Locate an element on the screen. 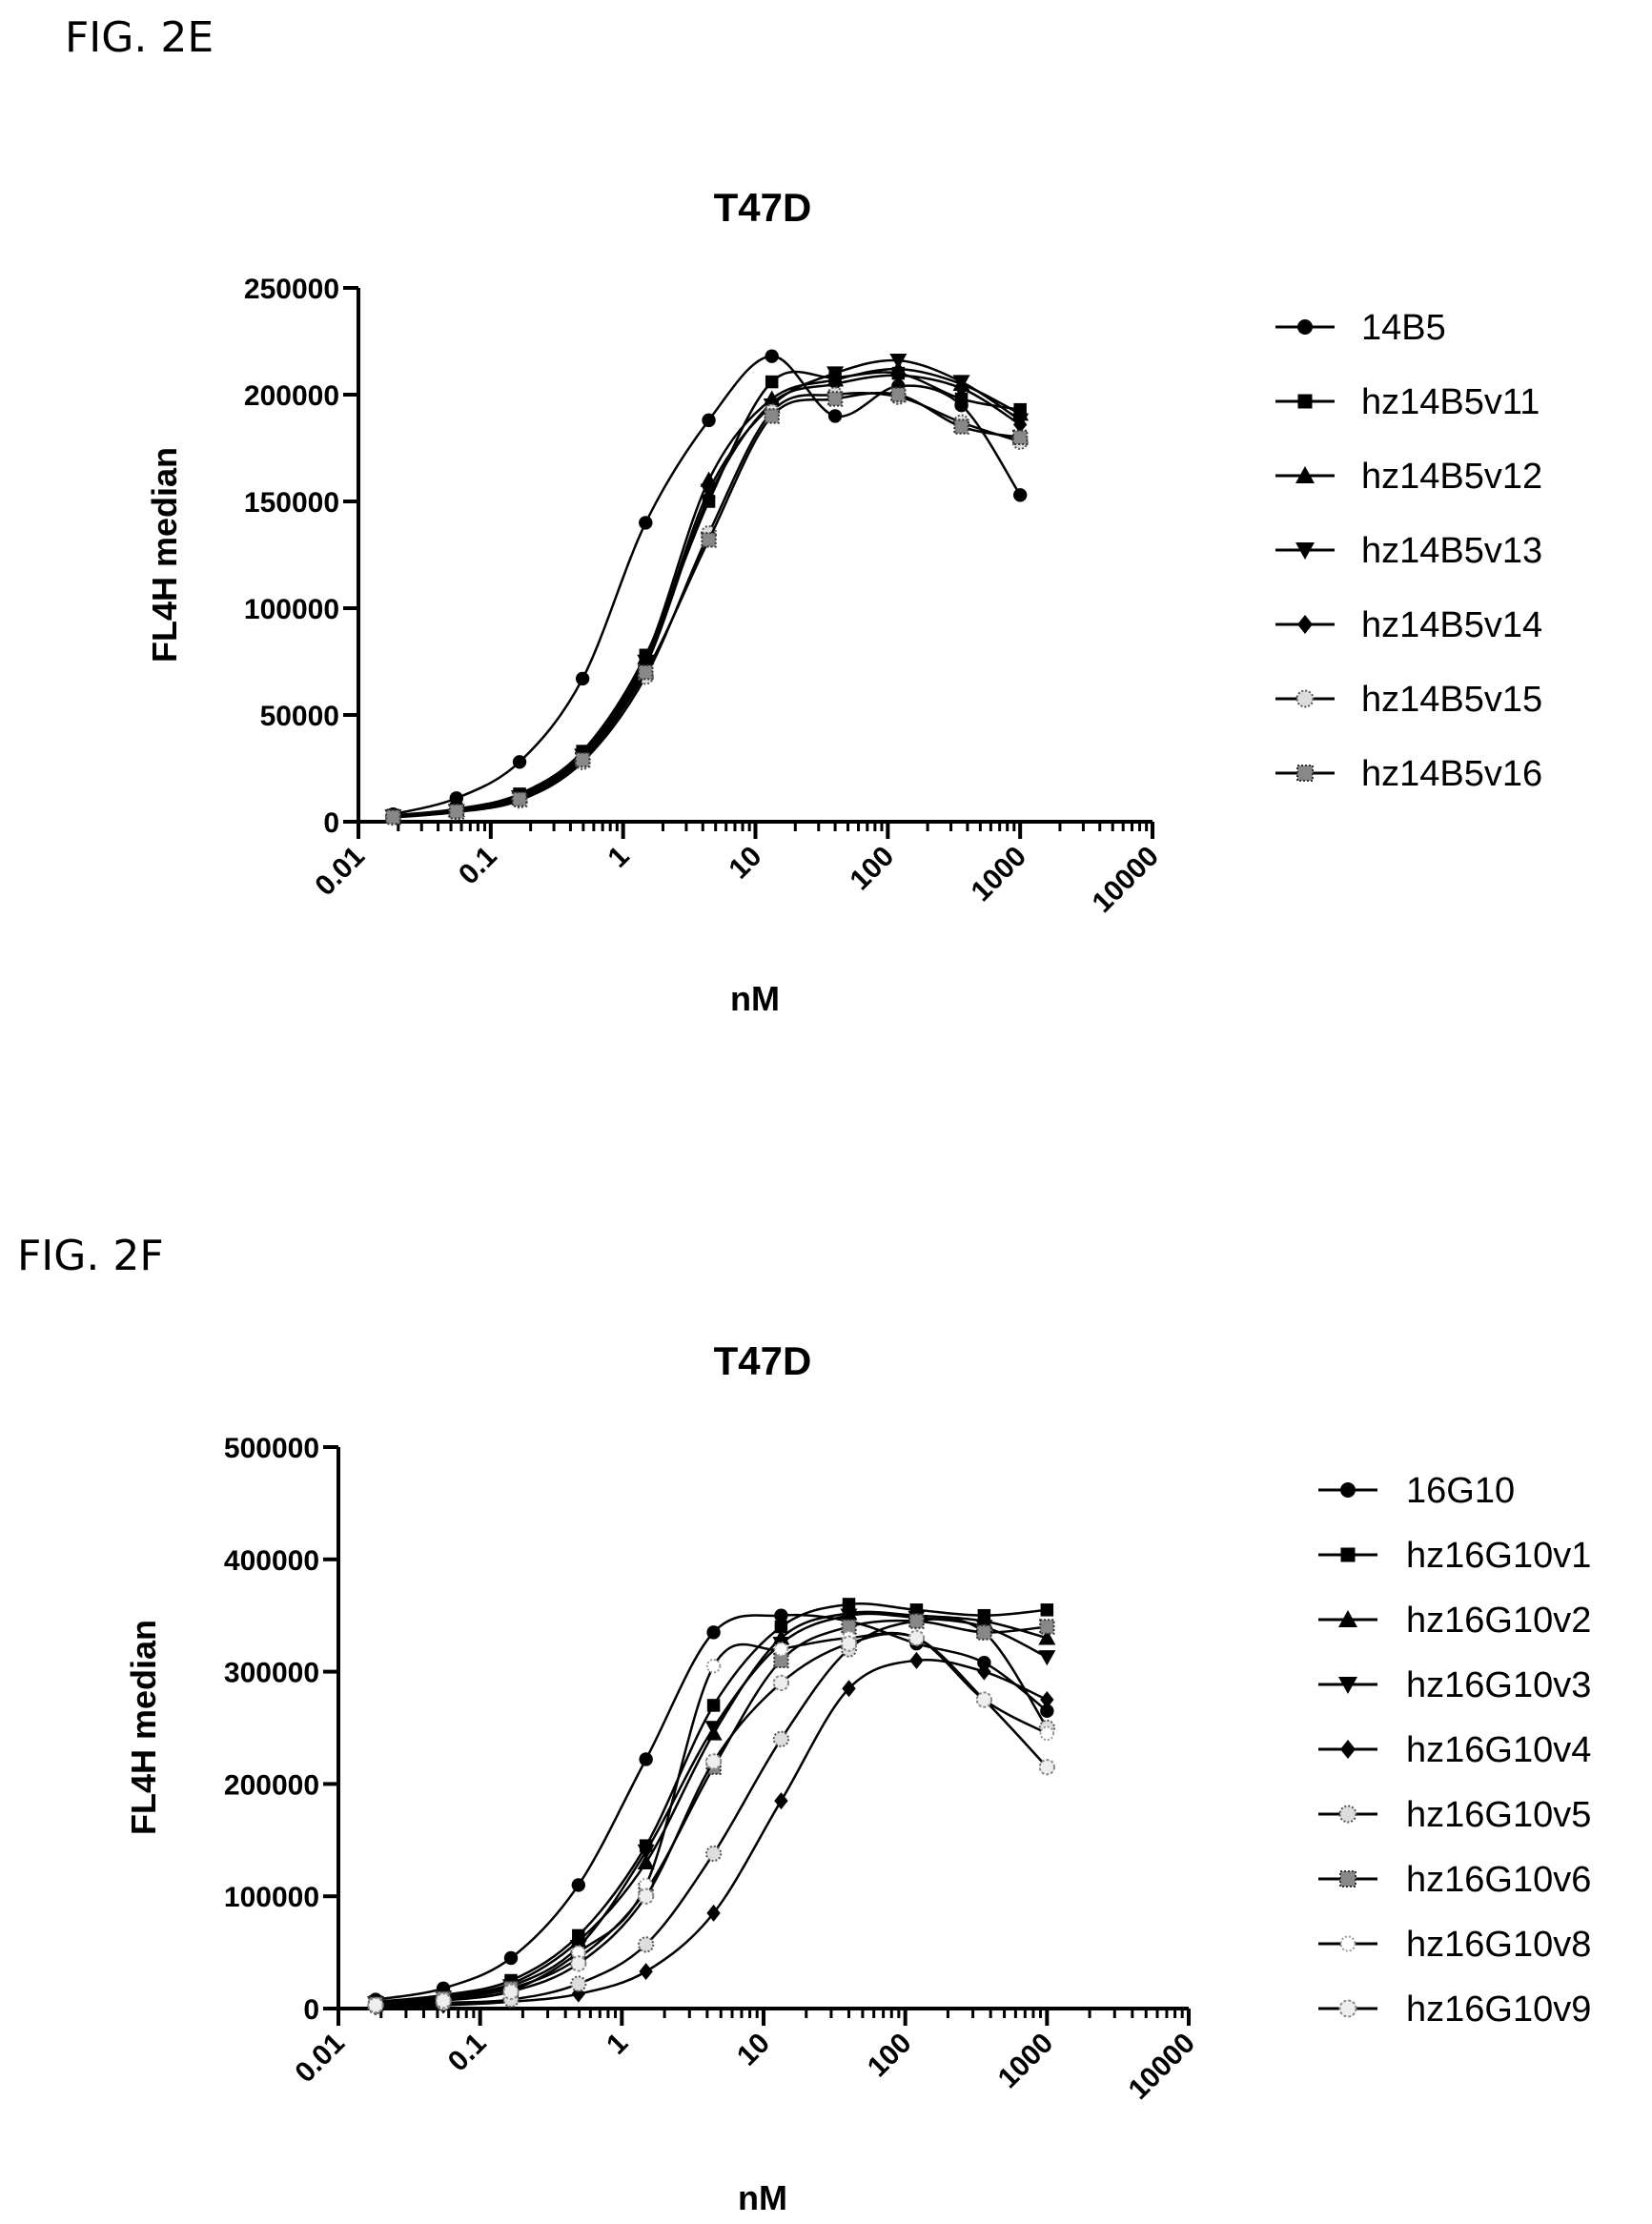 This screenshot has height=2224, width=1652. series-hz14B5v14 is located at coordinates (707, 596).